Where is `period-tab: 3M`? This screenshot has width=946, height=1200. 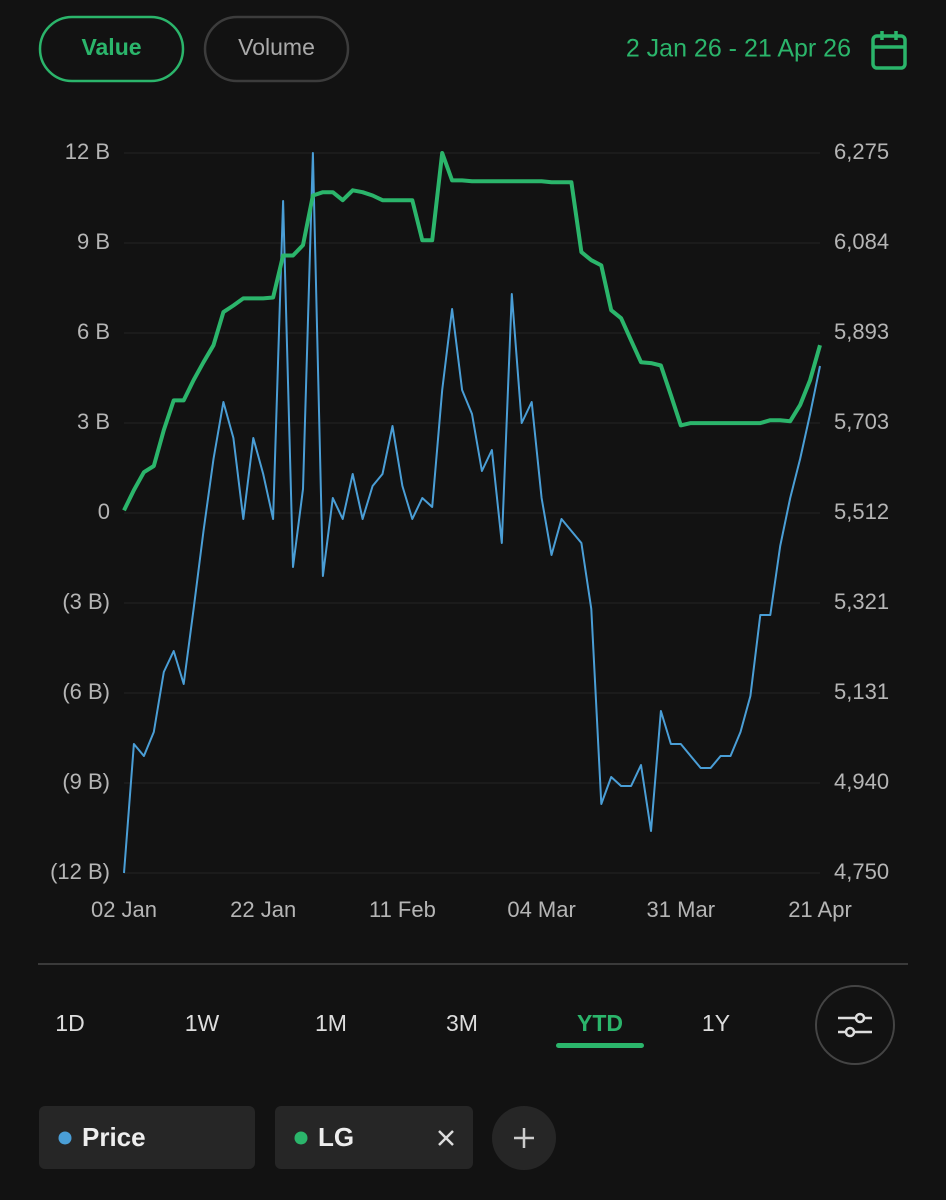 period-tab: 3M is located at coordinates (462, 1023).